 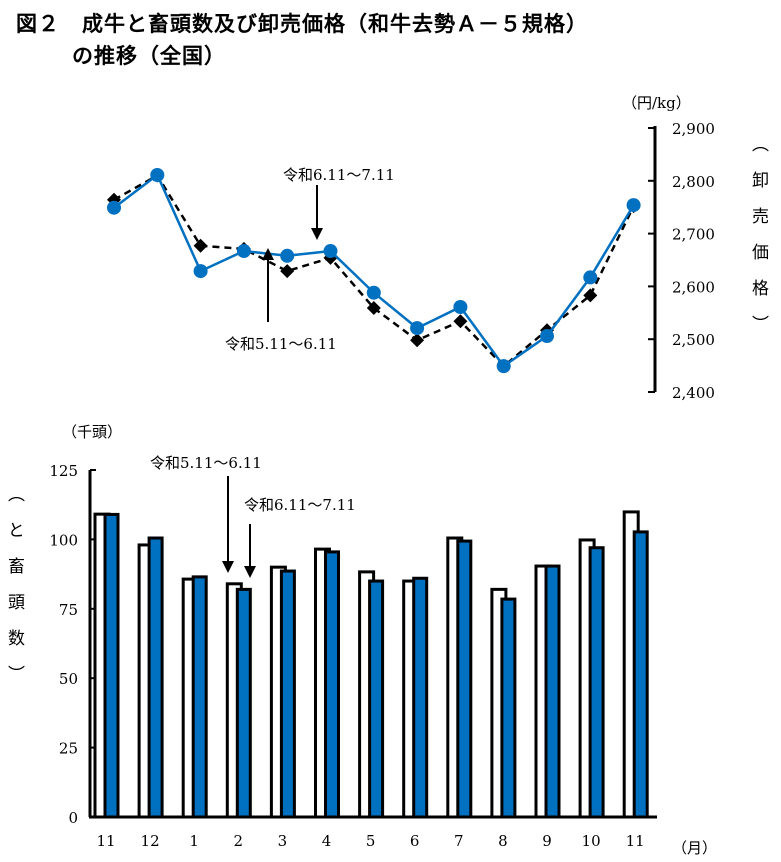 I want to click on annotation-bottom-r5: 令和5.11～6.11, so click(x=206, y=463).